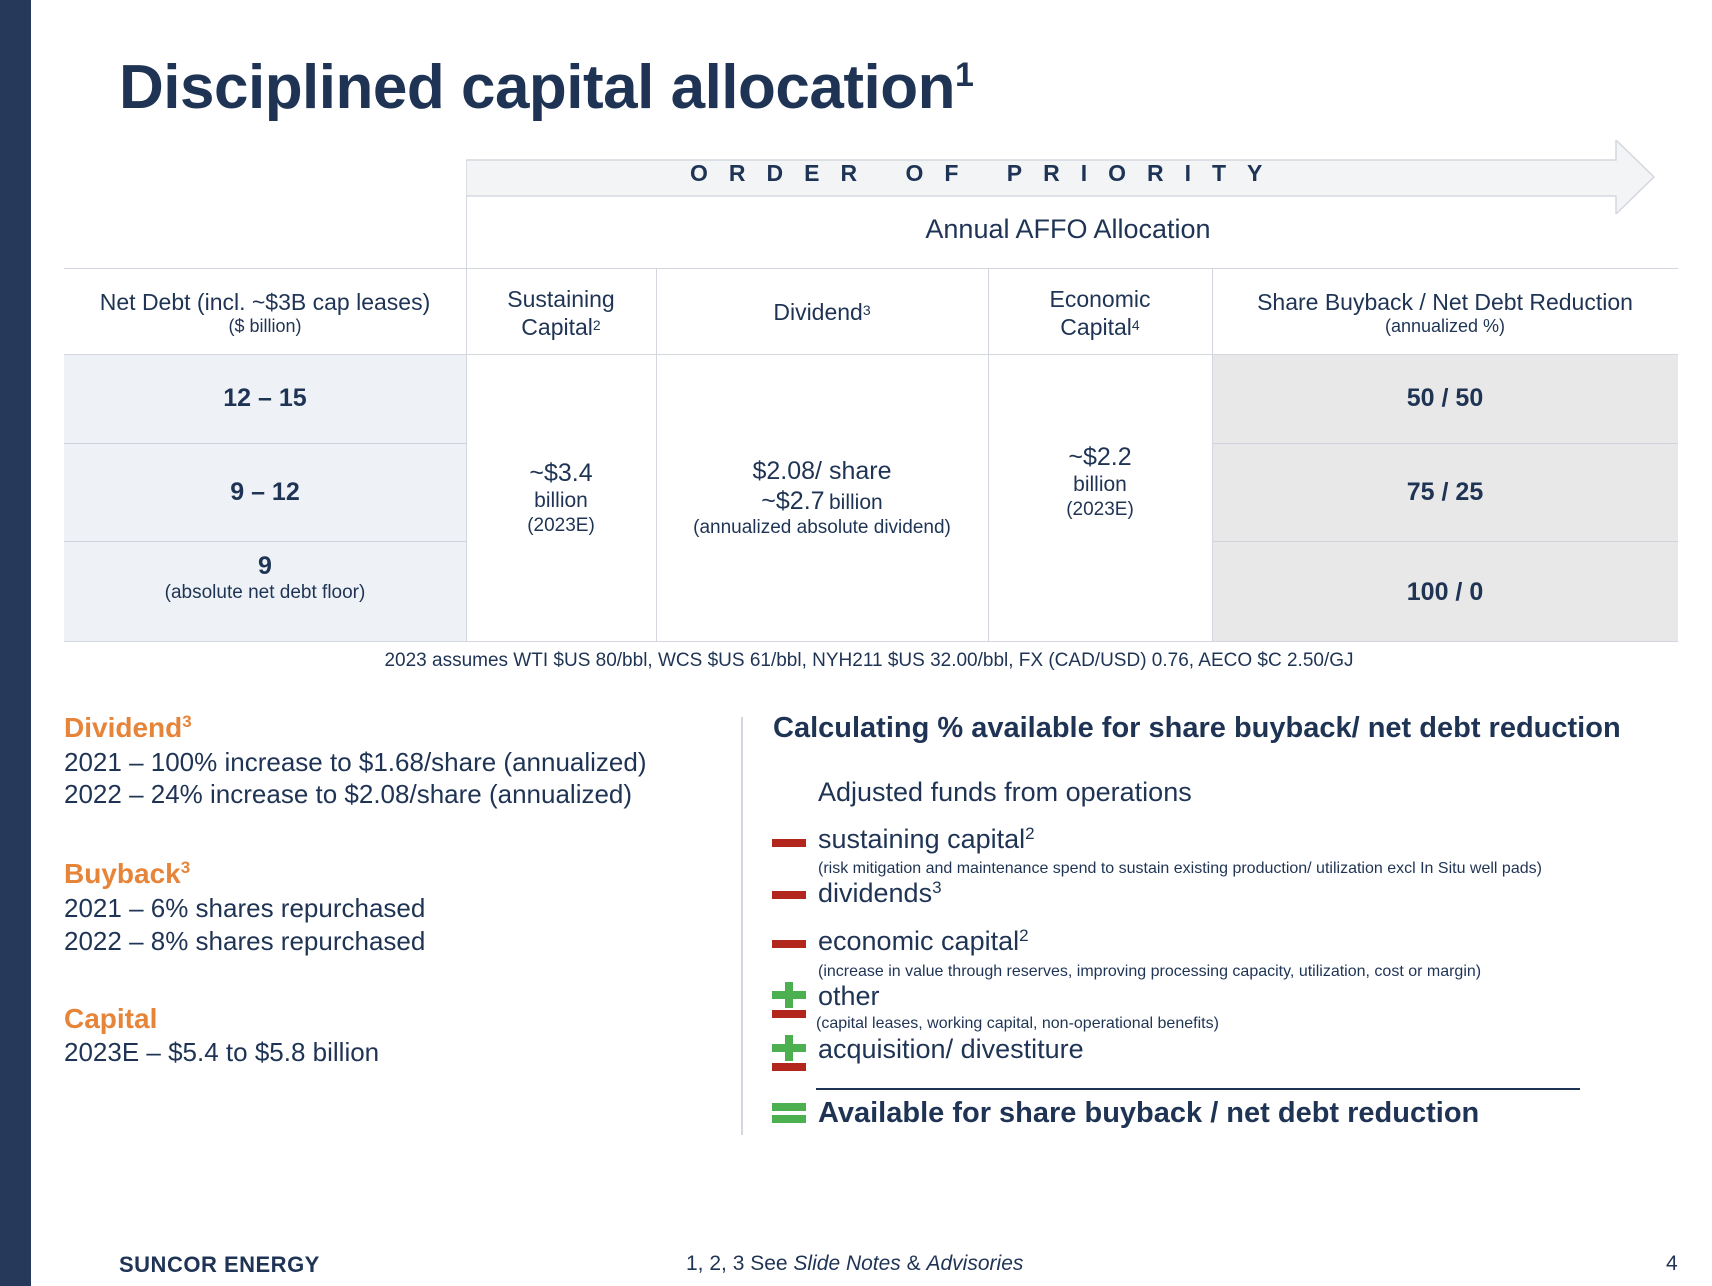  What do you see at coordinates (789, 1119) in the screenshot?
I see `equals-icon-bar` at bounding box center [789, 1119].